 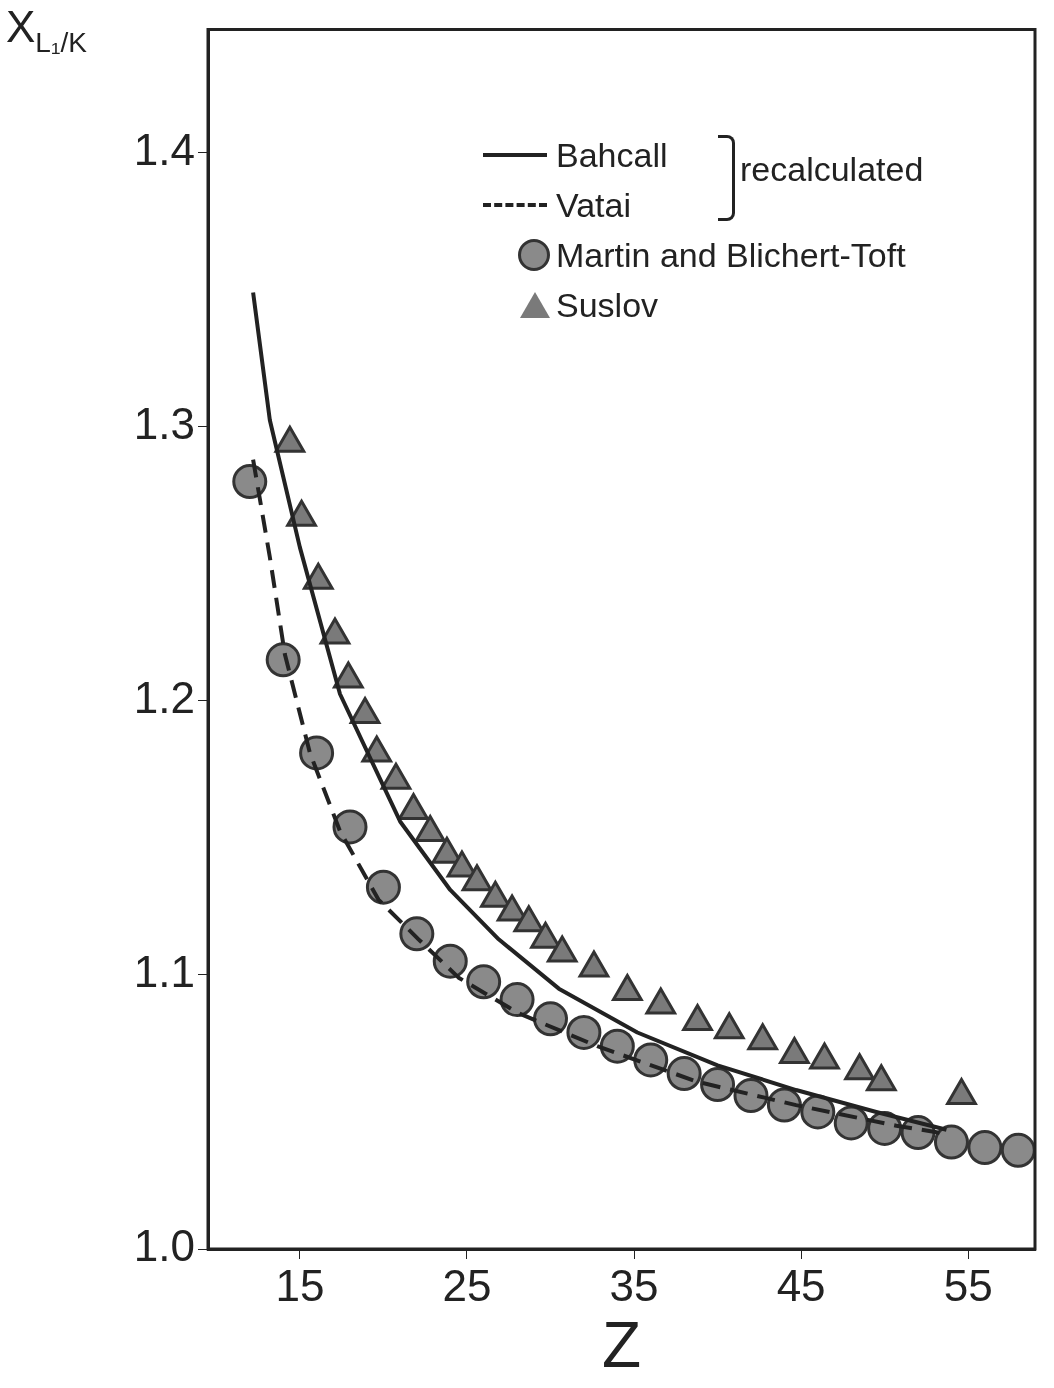 What do you see at coordinates (612, 155) in the screenshot?
I see `legend-label: Bahcall` at bounding box center [612, 155].